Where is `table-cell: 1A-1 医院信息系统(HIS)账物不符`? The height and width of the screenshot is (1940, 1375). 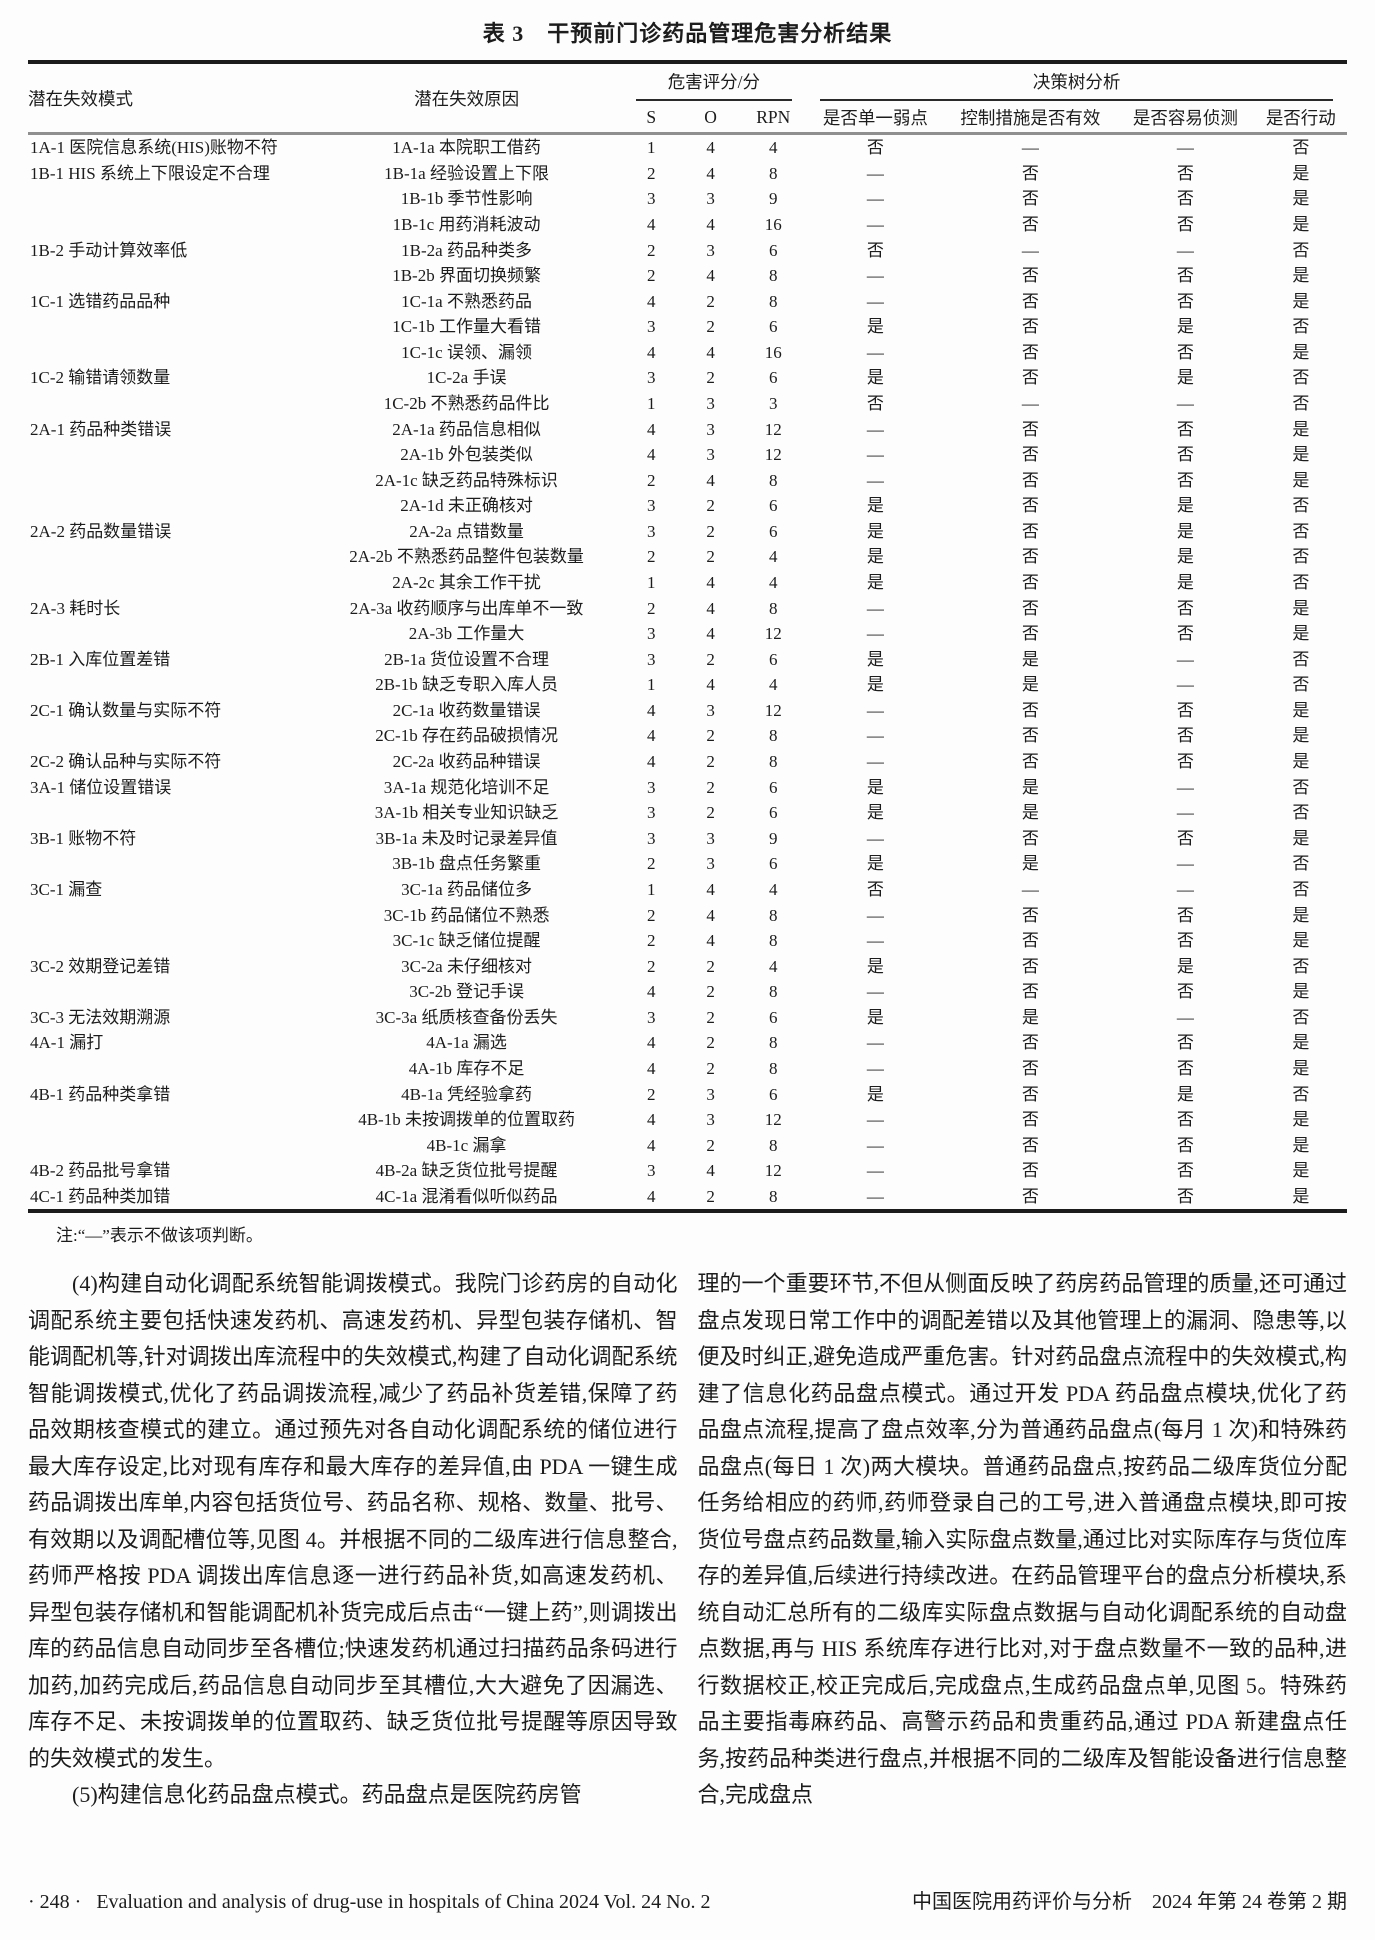 table-cell: 1A-1 医院信息系统(HIS)账物不符 is located at coordinates (154, 148).